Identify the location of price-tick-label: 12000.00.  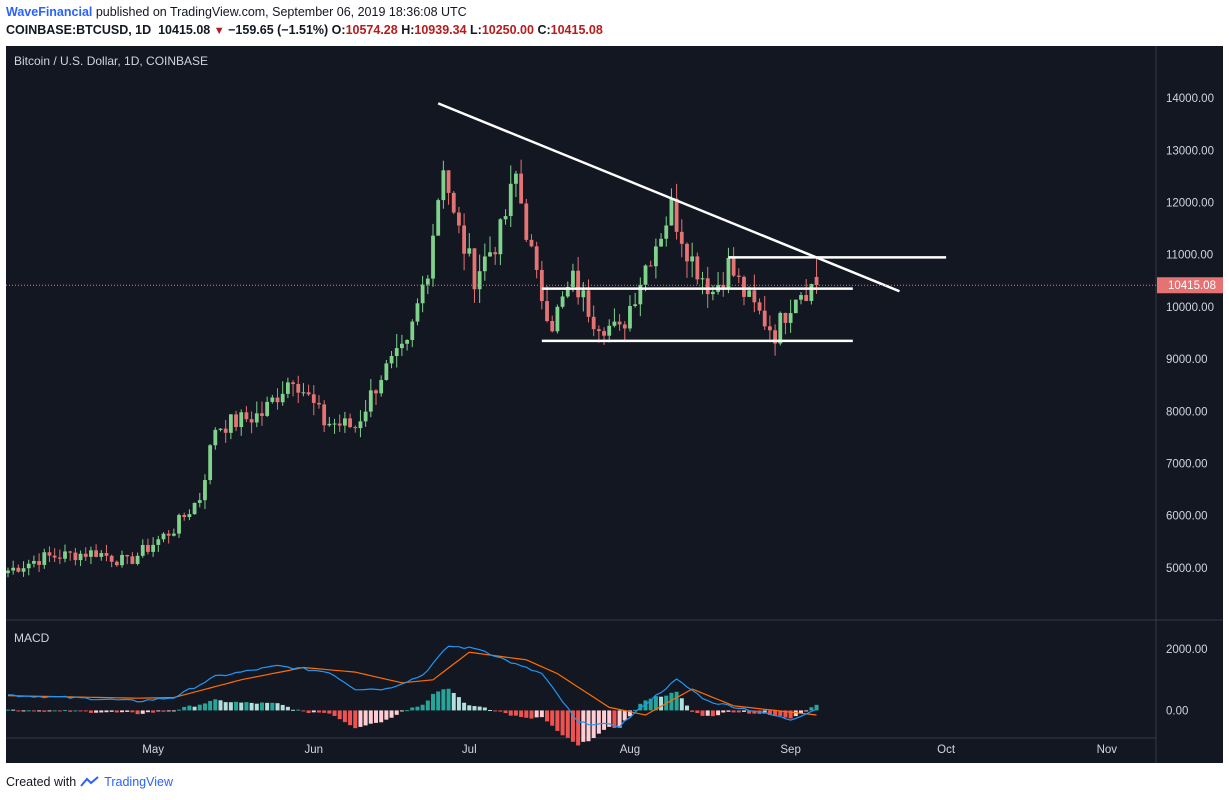
(1190, 204).